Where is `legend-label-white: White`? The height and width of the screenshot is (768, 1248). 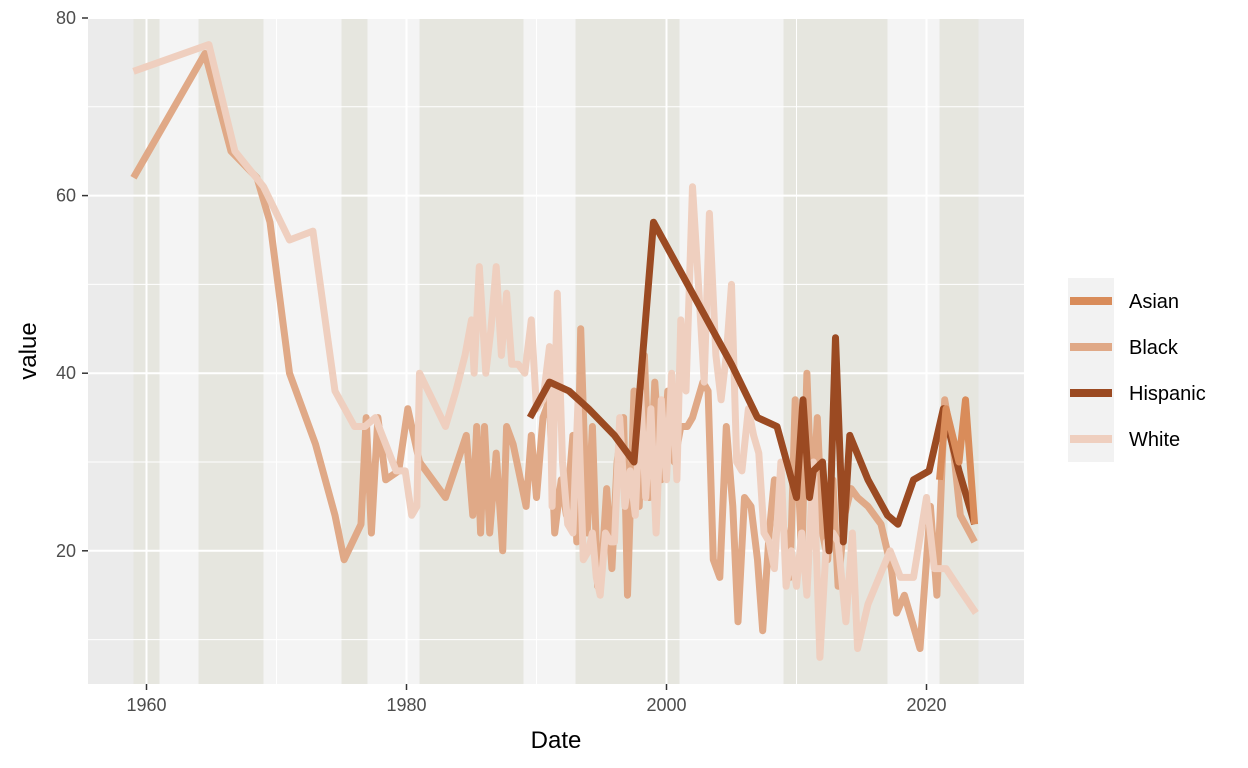 legend-label-white: White is located at coordinates (1154, 440).